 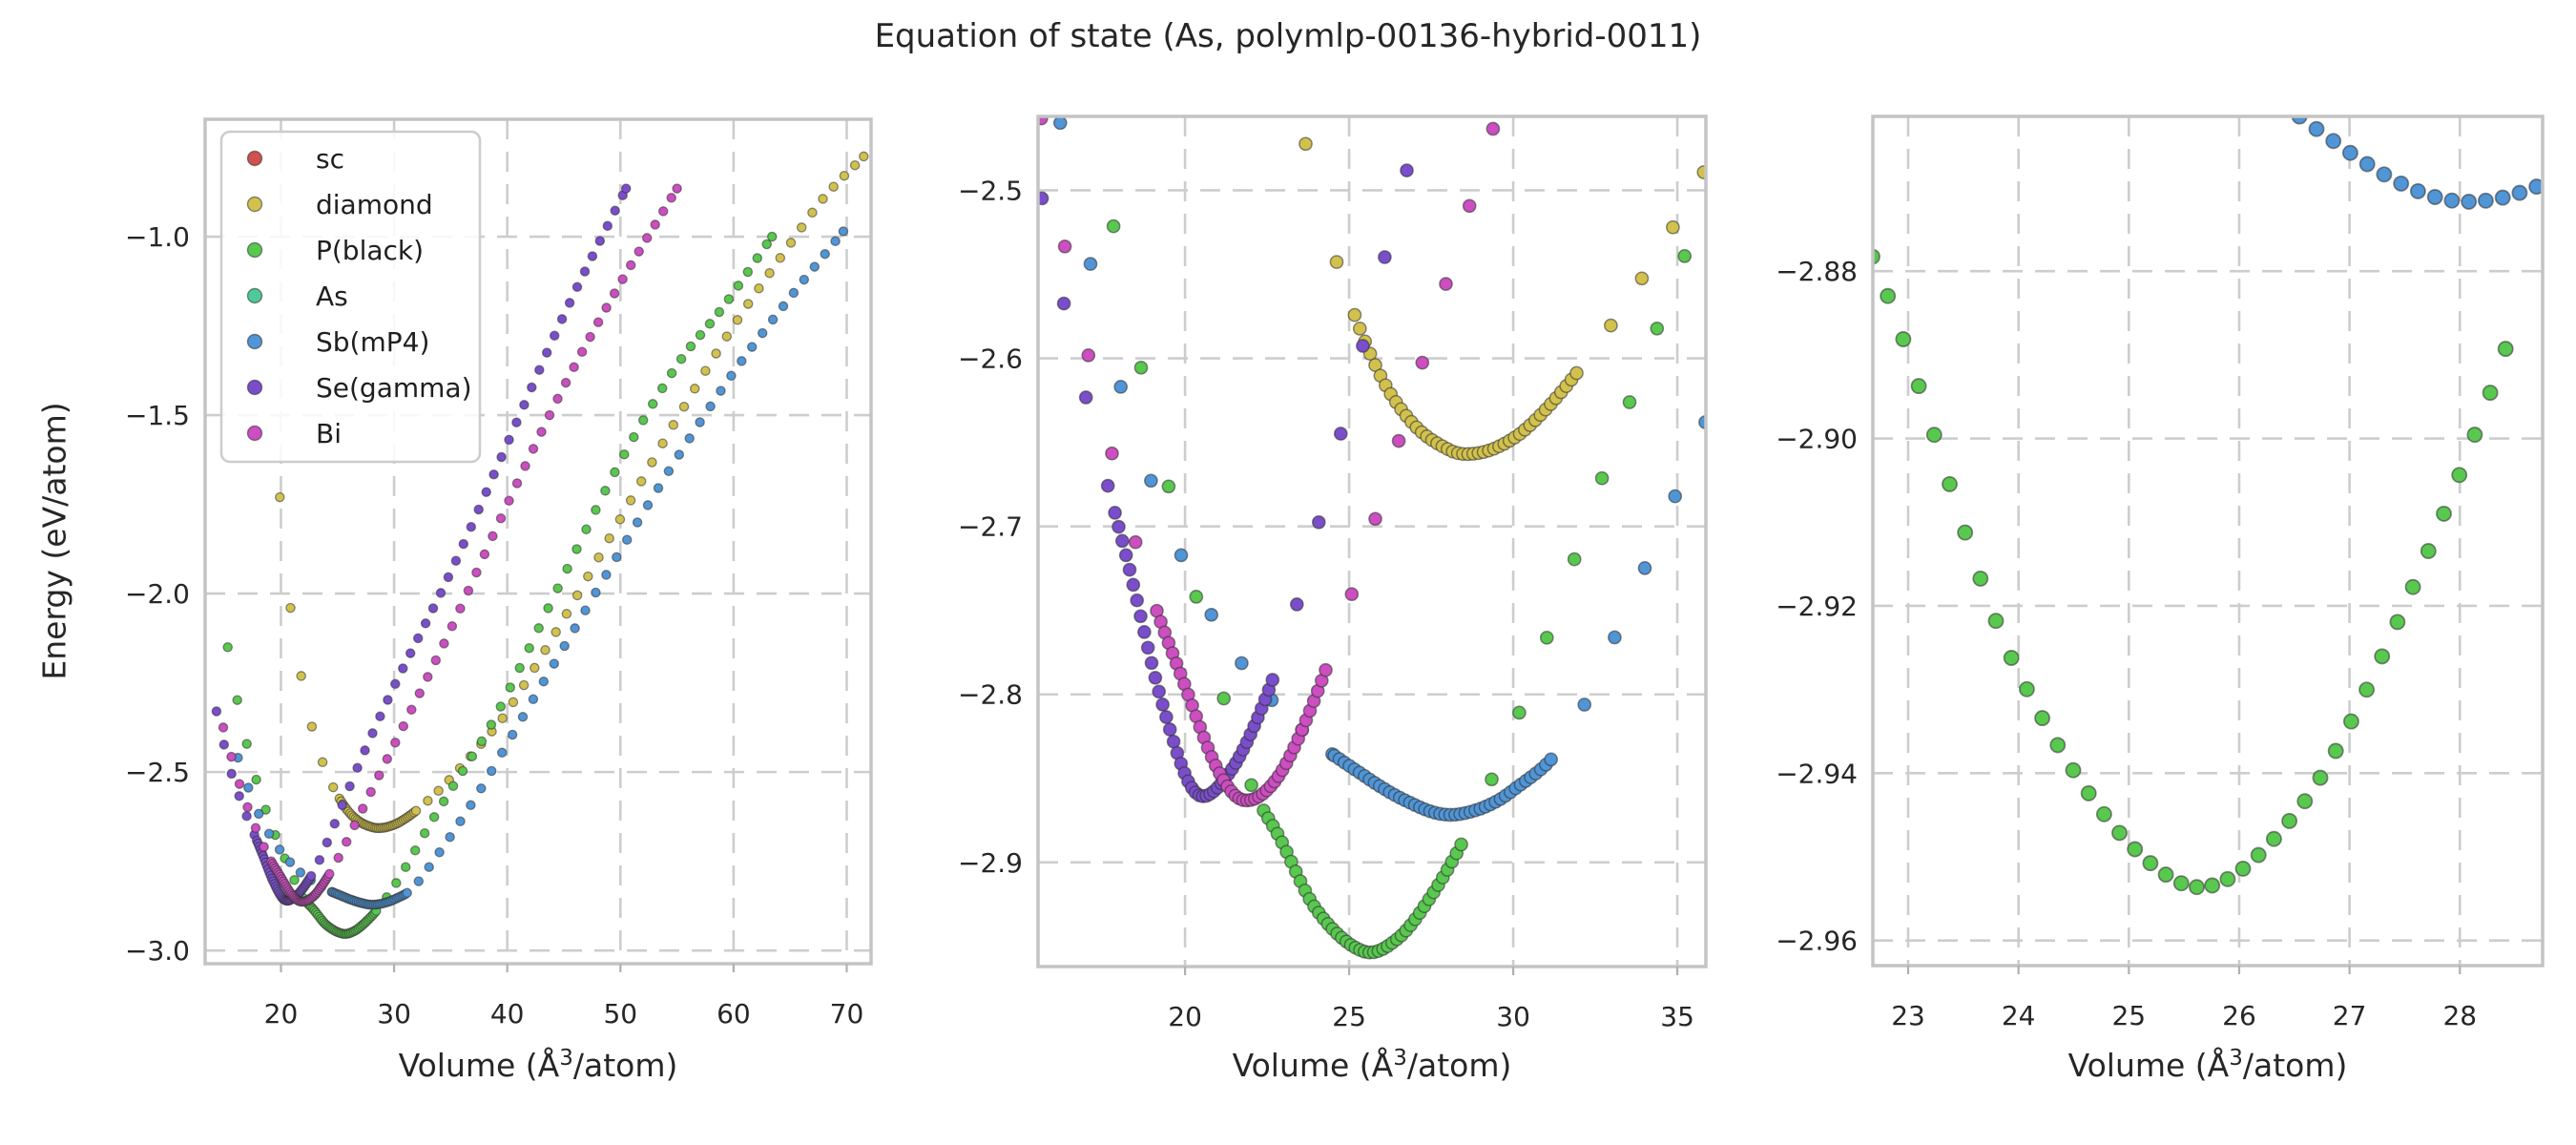 I want to click on legend-item-label: sc, so click(x=330, y=159).